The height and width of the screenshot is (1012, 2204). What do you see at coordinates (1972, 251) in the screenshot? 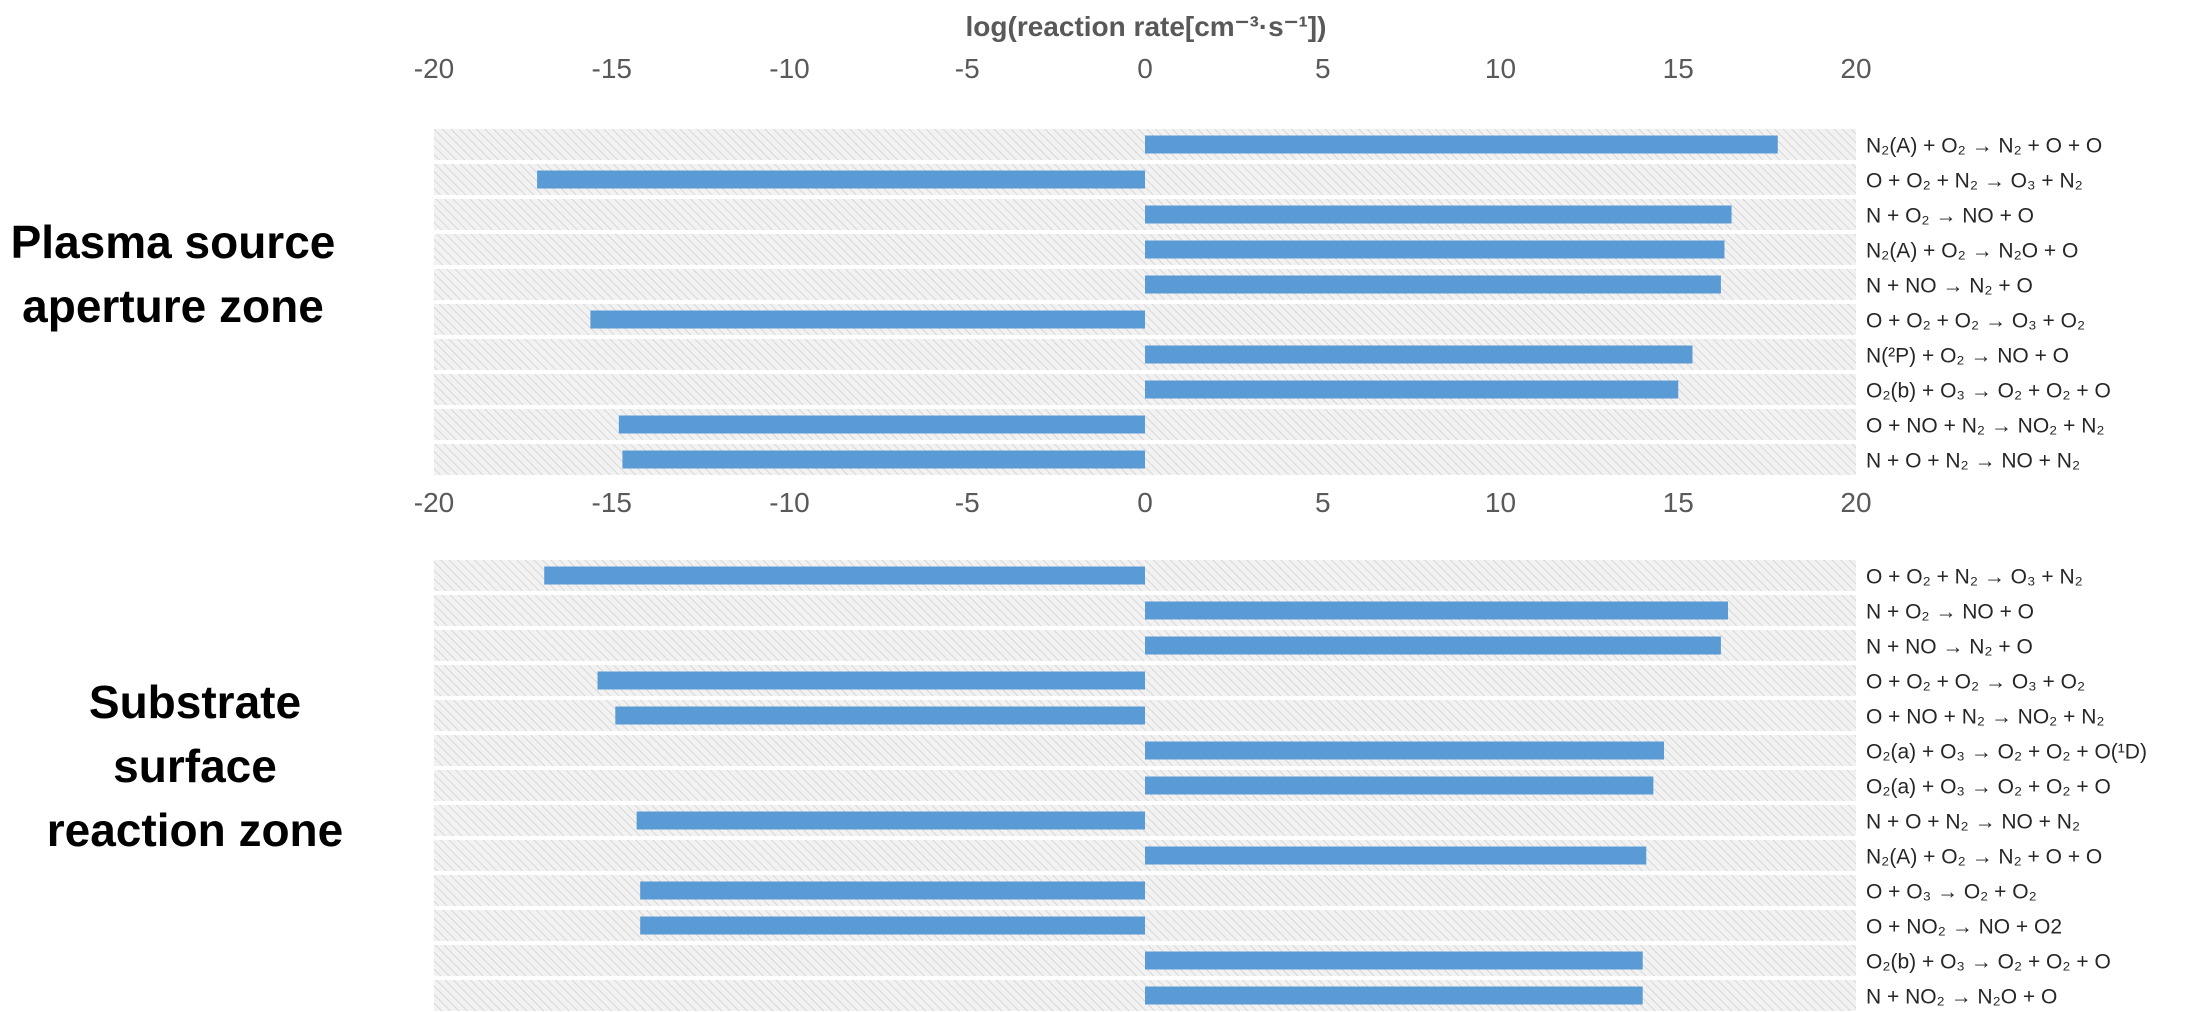
I see `reaction-label: N₂(A) + O₂ → N₂O + O` at bounding box center [1972, 251].